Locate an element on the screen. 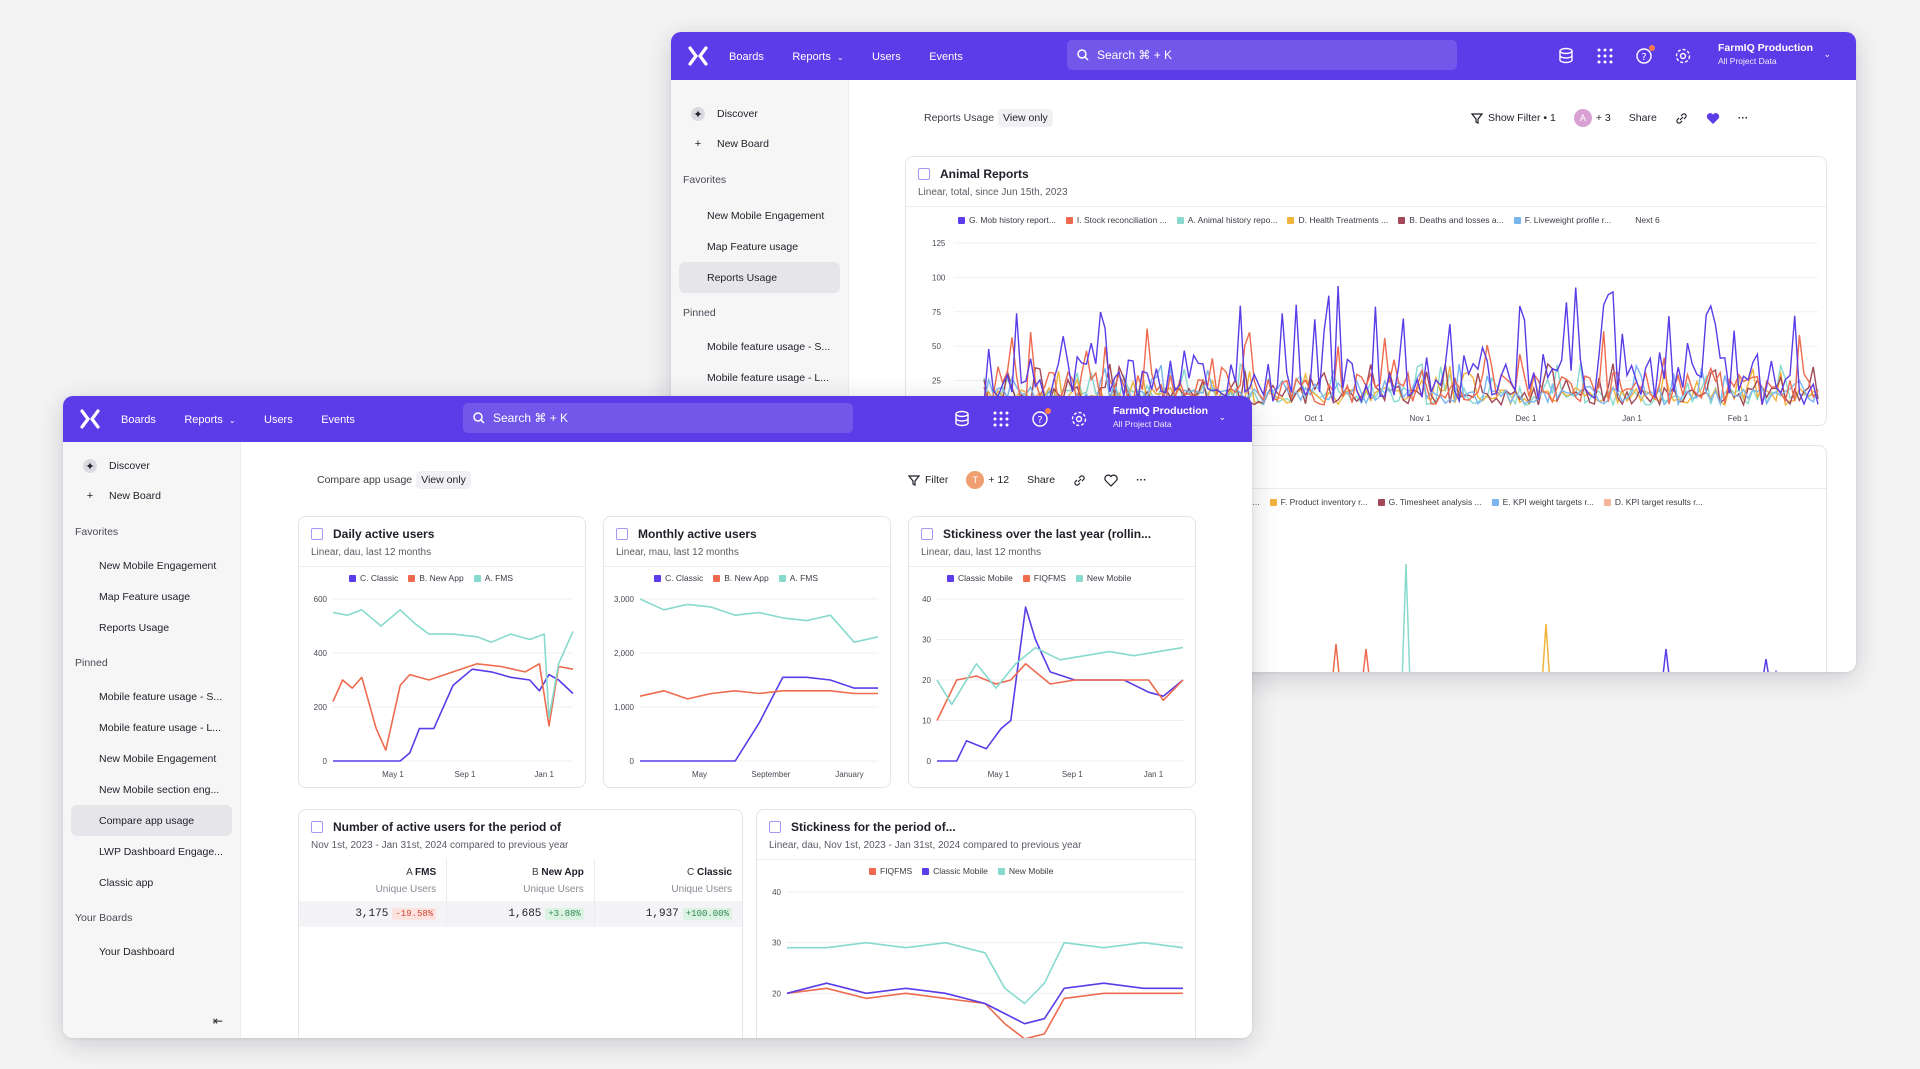 The height and width of the screenshot is (1069, 1920). filter-button: Filter is located at coordinates (928, 480).